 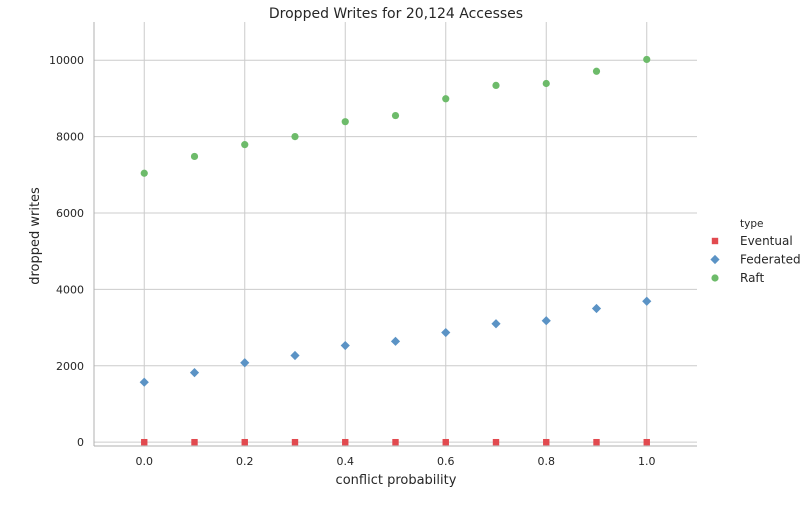 I want to click on legend-label-federated: Federated, so click(x=770, y=260).